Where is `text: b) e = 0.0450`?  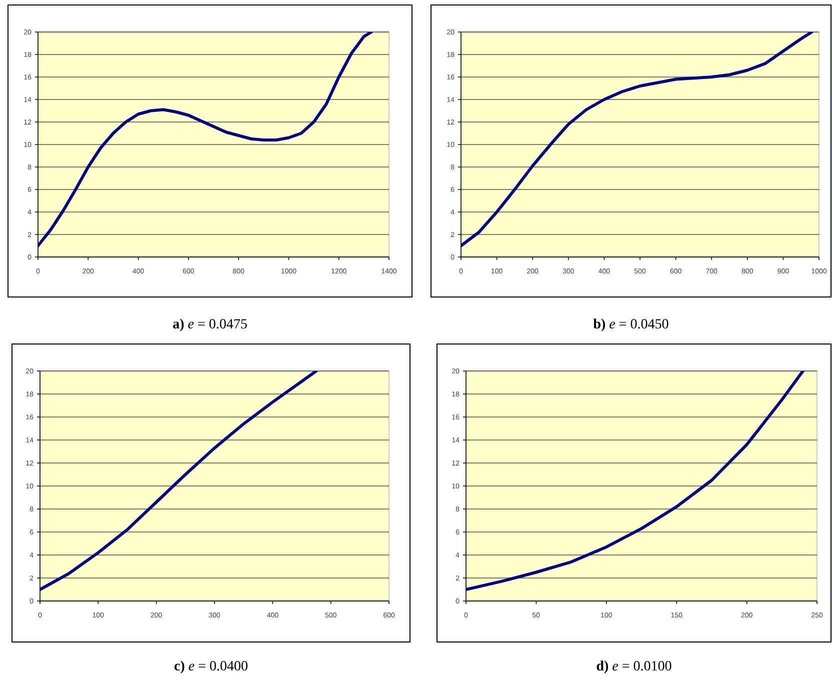 text: b) e = 0.0450 is located at coordinates (630, 325).